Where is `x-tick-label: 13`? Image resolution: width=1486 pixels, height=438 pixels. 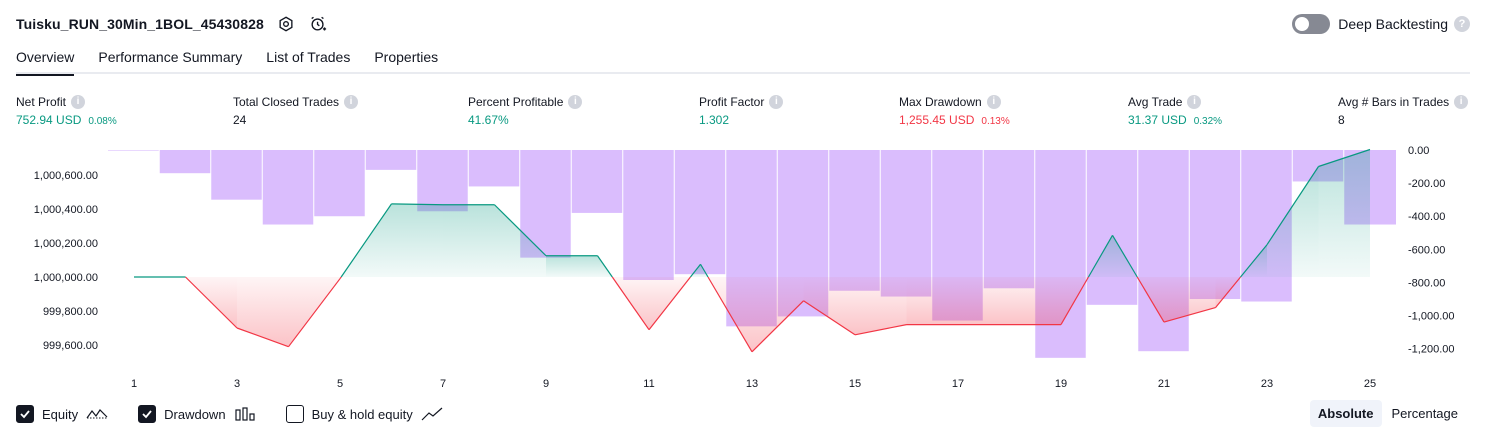 x-tick-label: 13 is located at coordinates (752, 384).